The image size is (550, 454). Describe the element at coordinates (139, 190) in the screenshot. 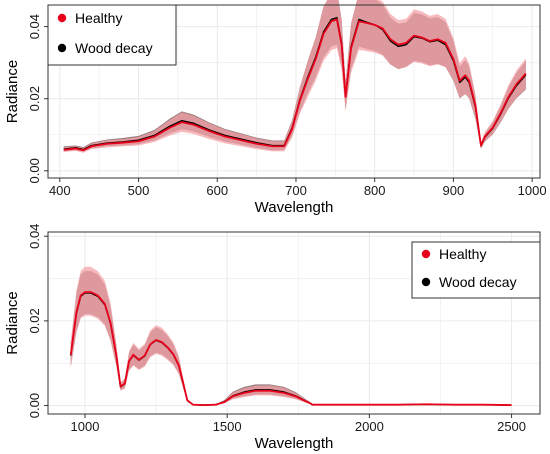

I see `x-tick-label: 500` at that location.